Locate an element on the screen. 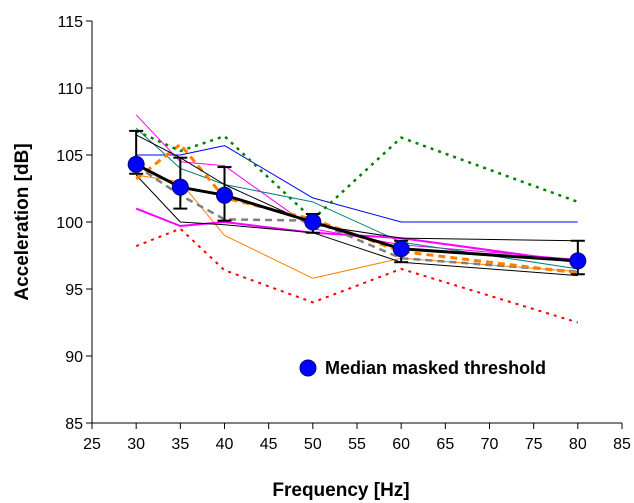 This screenshot has width=634, height=503. y-tick-label: 105 is located at coordinates (69, 156).